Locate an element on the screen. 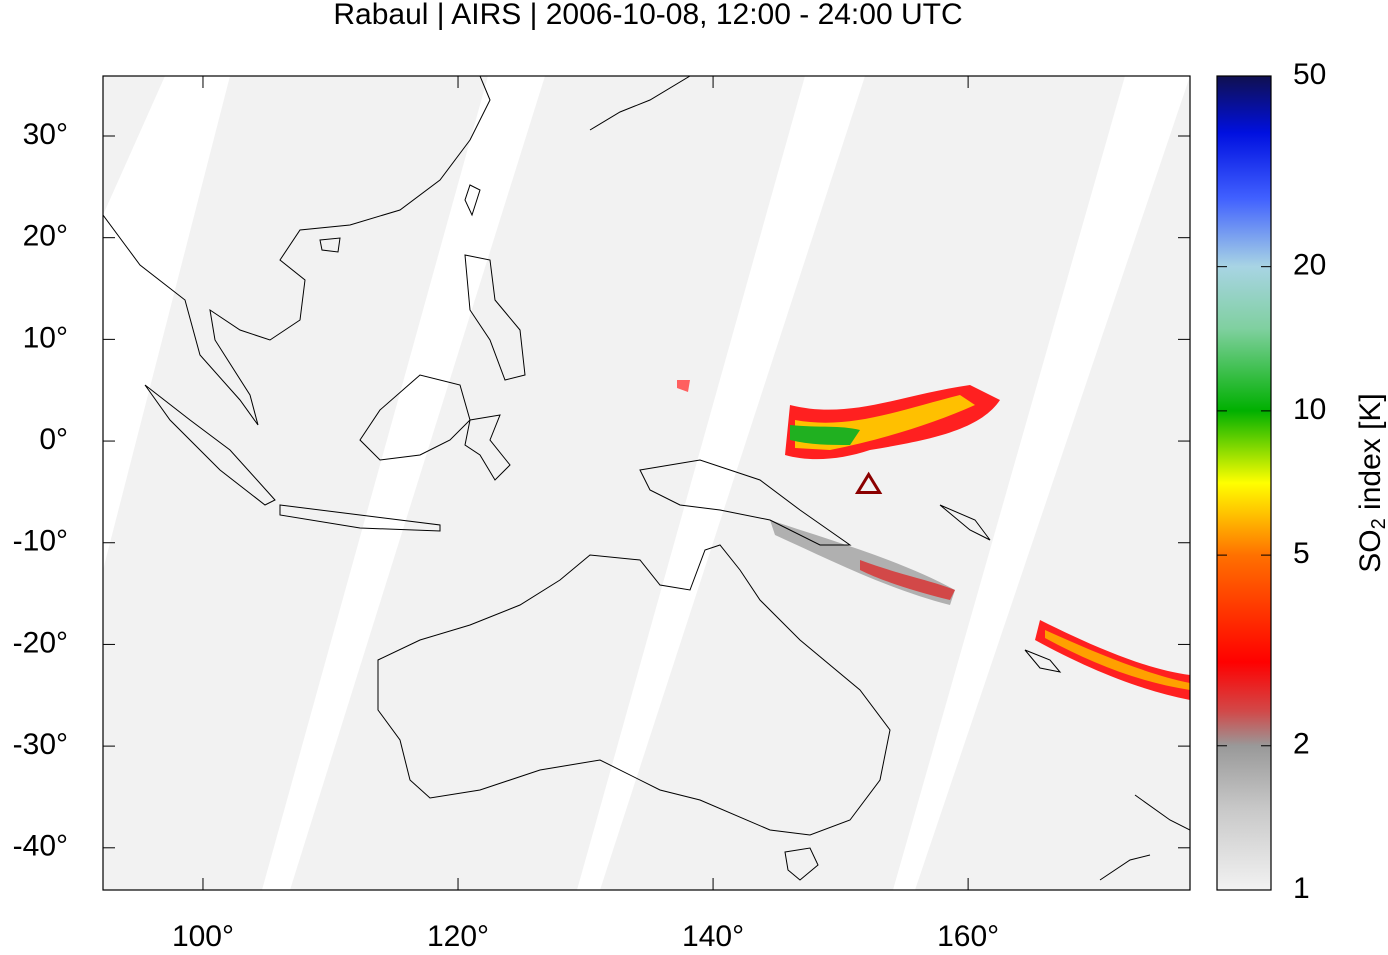 Image resolution: width=1388 pixels, height=955 pixels. colorbar-label: SO2 index [K] is located at coordinates (1371, 483).